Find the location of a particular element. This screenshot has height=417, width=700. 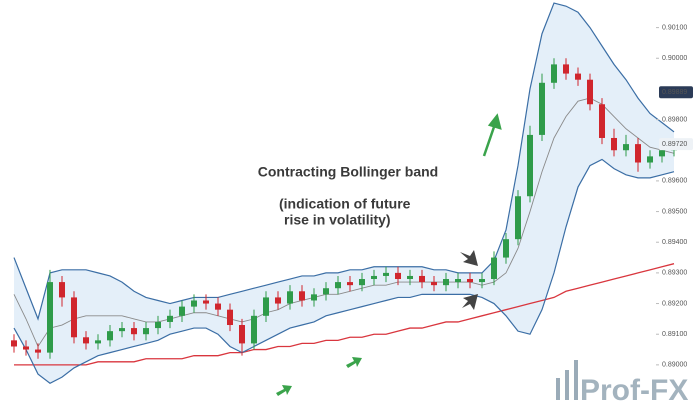

y-tick-label: 0.89400 is located at coordinates (674, 242).